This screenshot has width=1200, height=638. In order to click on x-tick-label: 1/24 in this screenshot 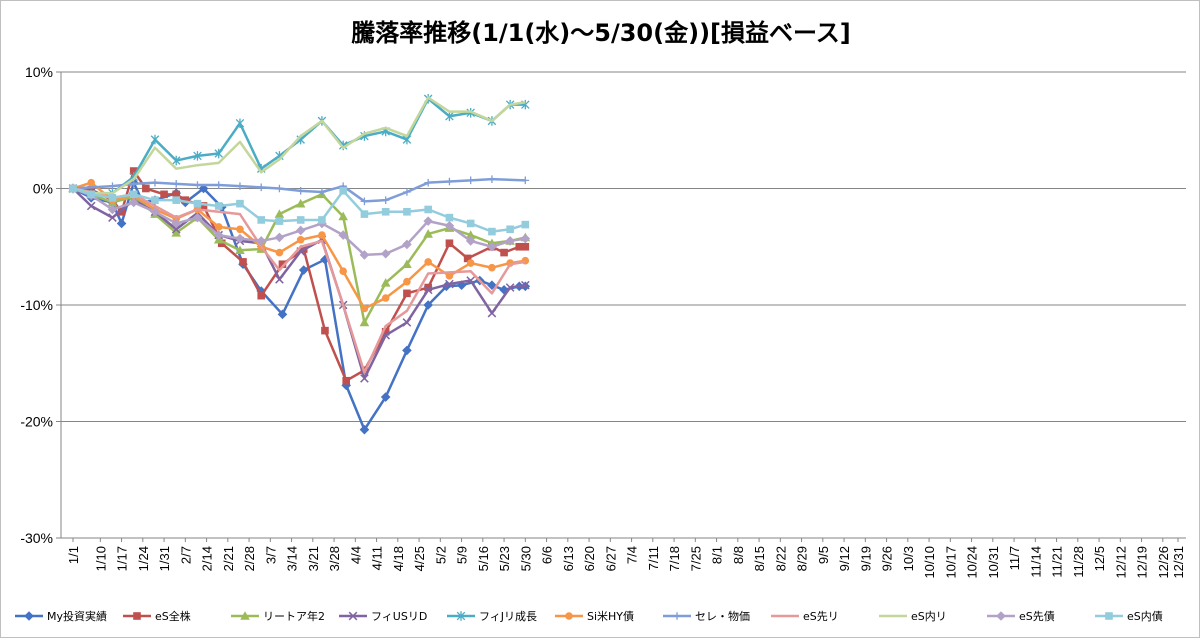, I will do `click(143, 558)`.